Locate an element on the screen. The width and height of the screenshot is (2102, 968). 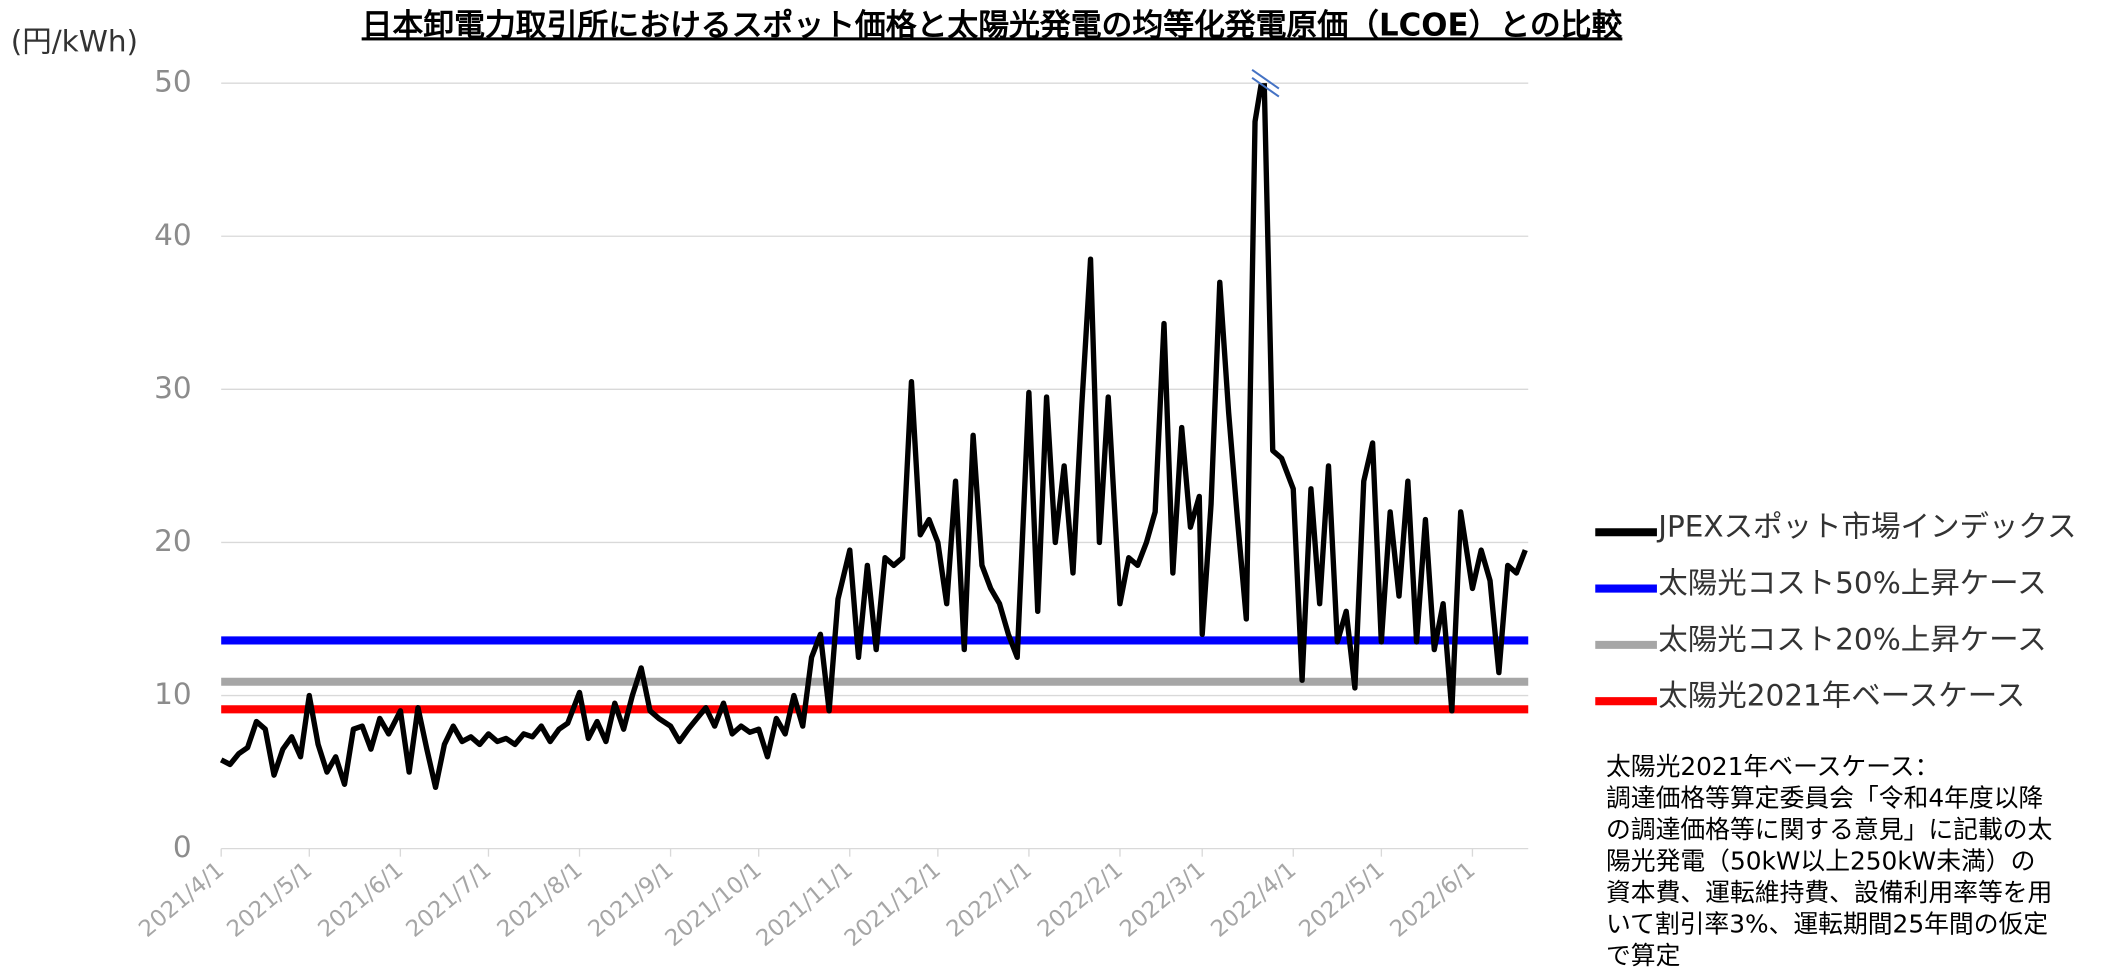
x-tick-label: 2021/12/1 is located at coordinates (893, 904).